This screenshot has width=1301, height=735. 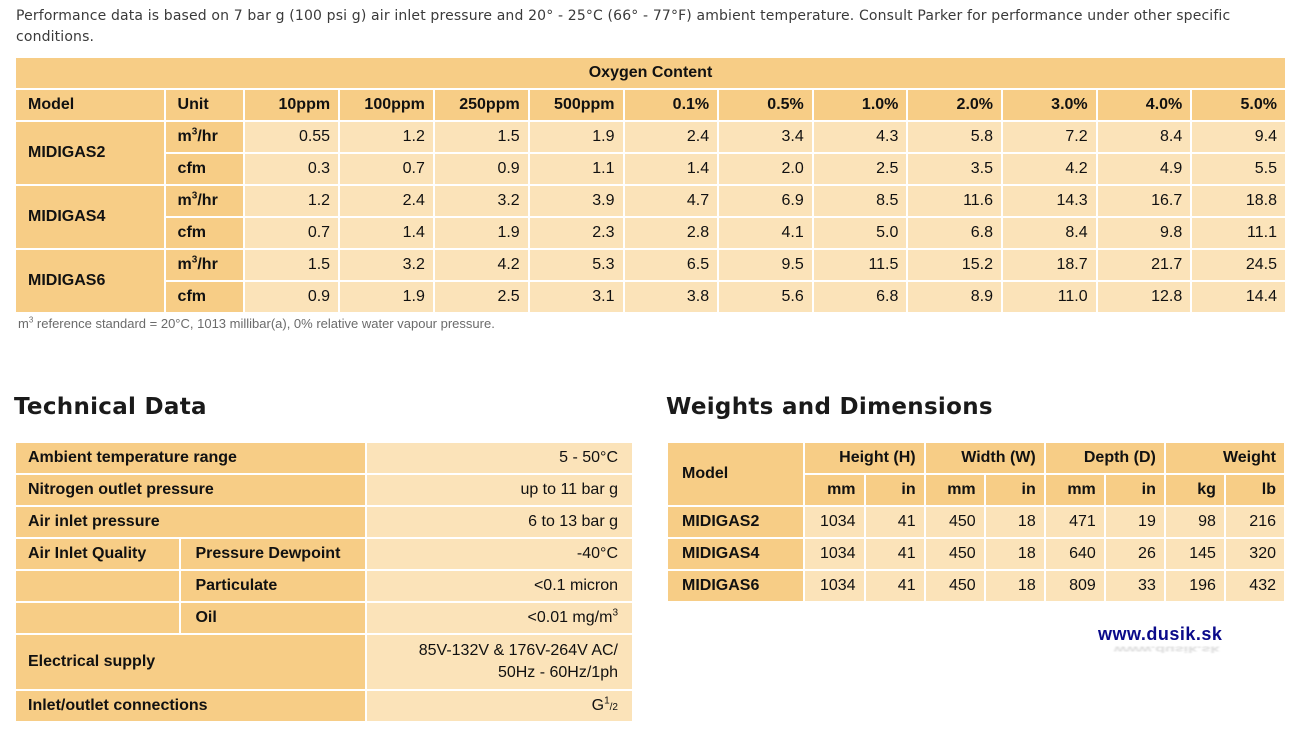 What do you see at coordinates (90, 153) in the screenshot?
I see `model-cell: MIDIGAS2` at bounding box center [90, 153].